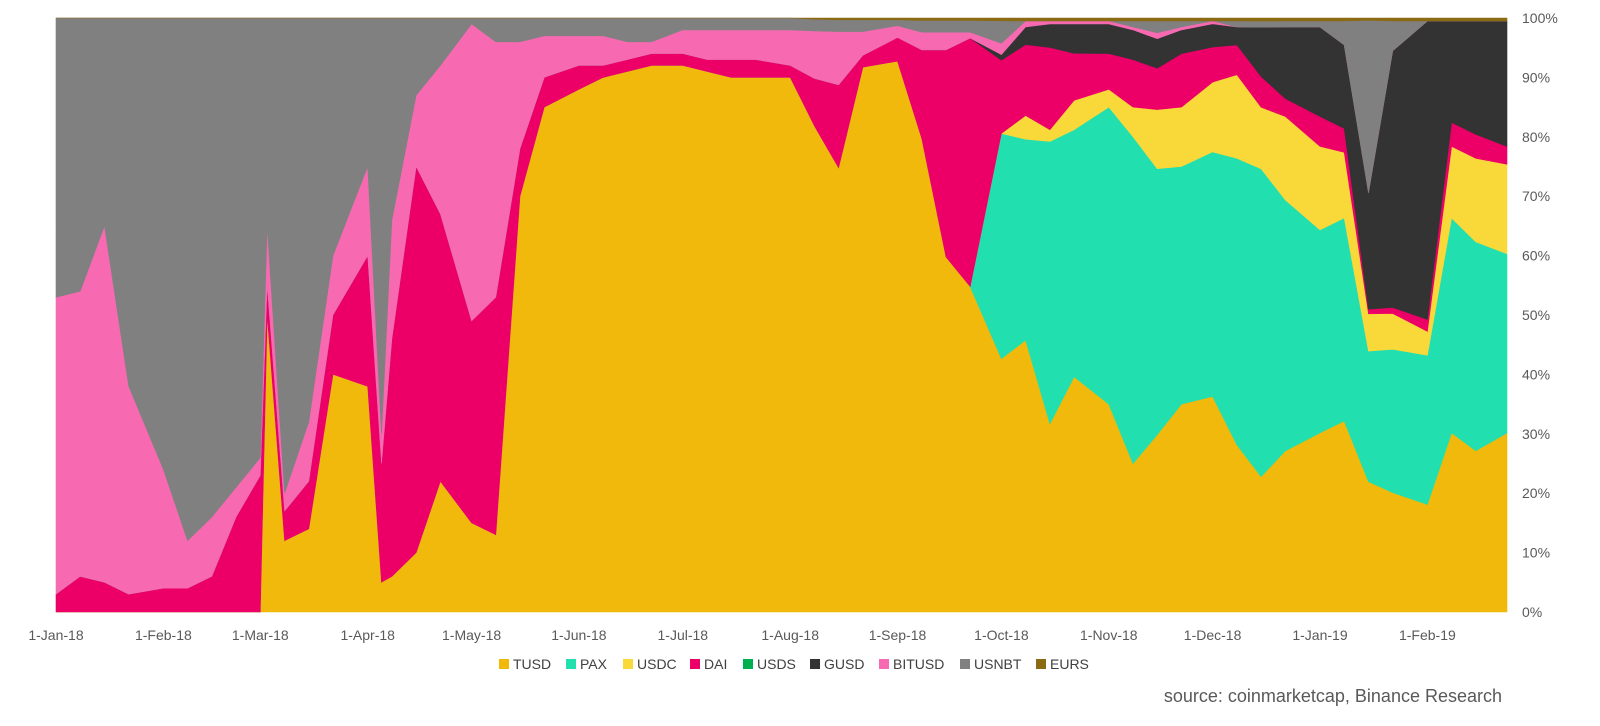  I want to click on x-tick-label: 1-May-18, so click(471, 635).